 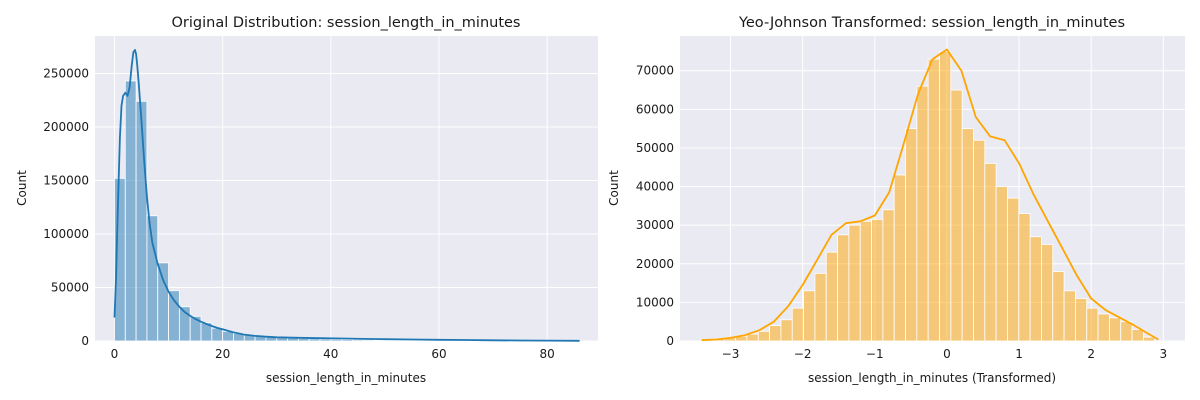 What do you see at coordinates (330, 354) in the screenshot?
I see `x-tick-label: 40` at bounding box center [330, 354].